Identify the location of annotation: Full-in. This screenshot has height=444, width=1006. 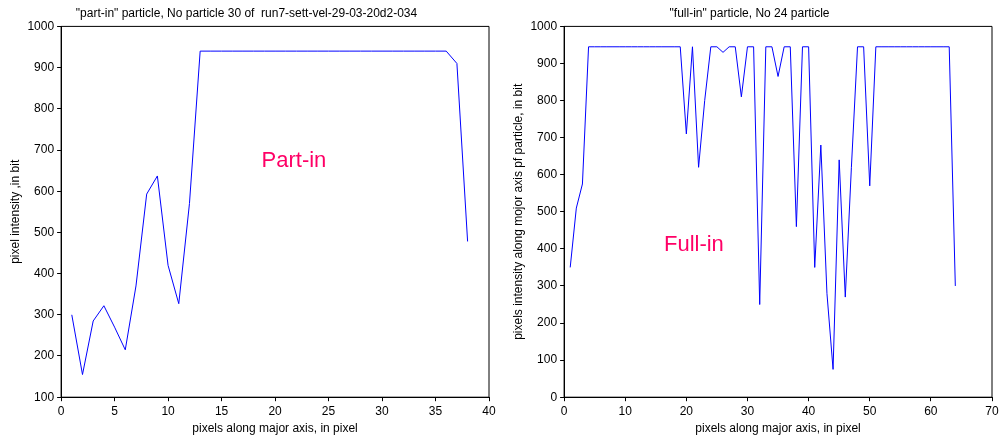
(693, 243).